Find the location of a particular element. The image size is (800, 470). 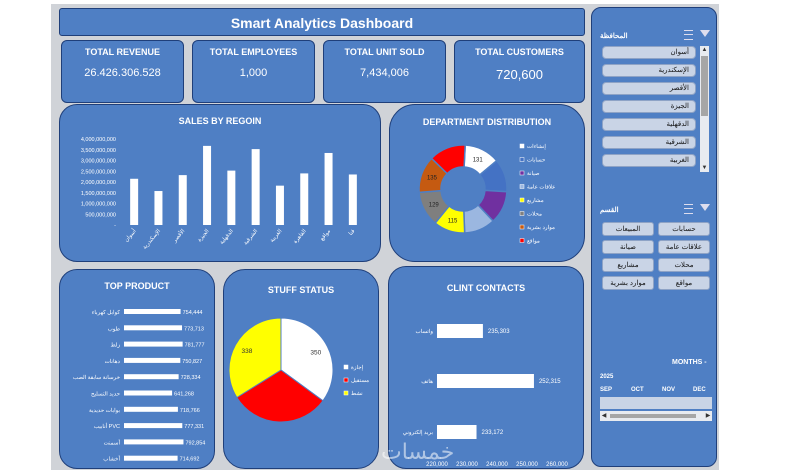

y-tick-label: - is located at coordinates (115, 226).